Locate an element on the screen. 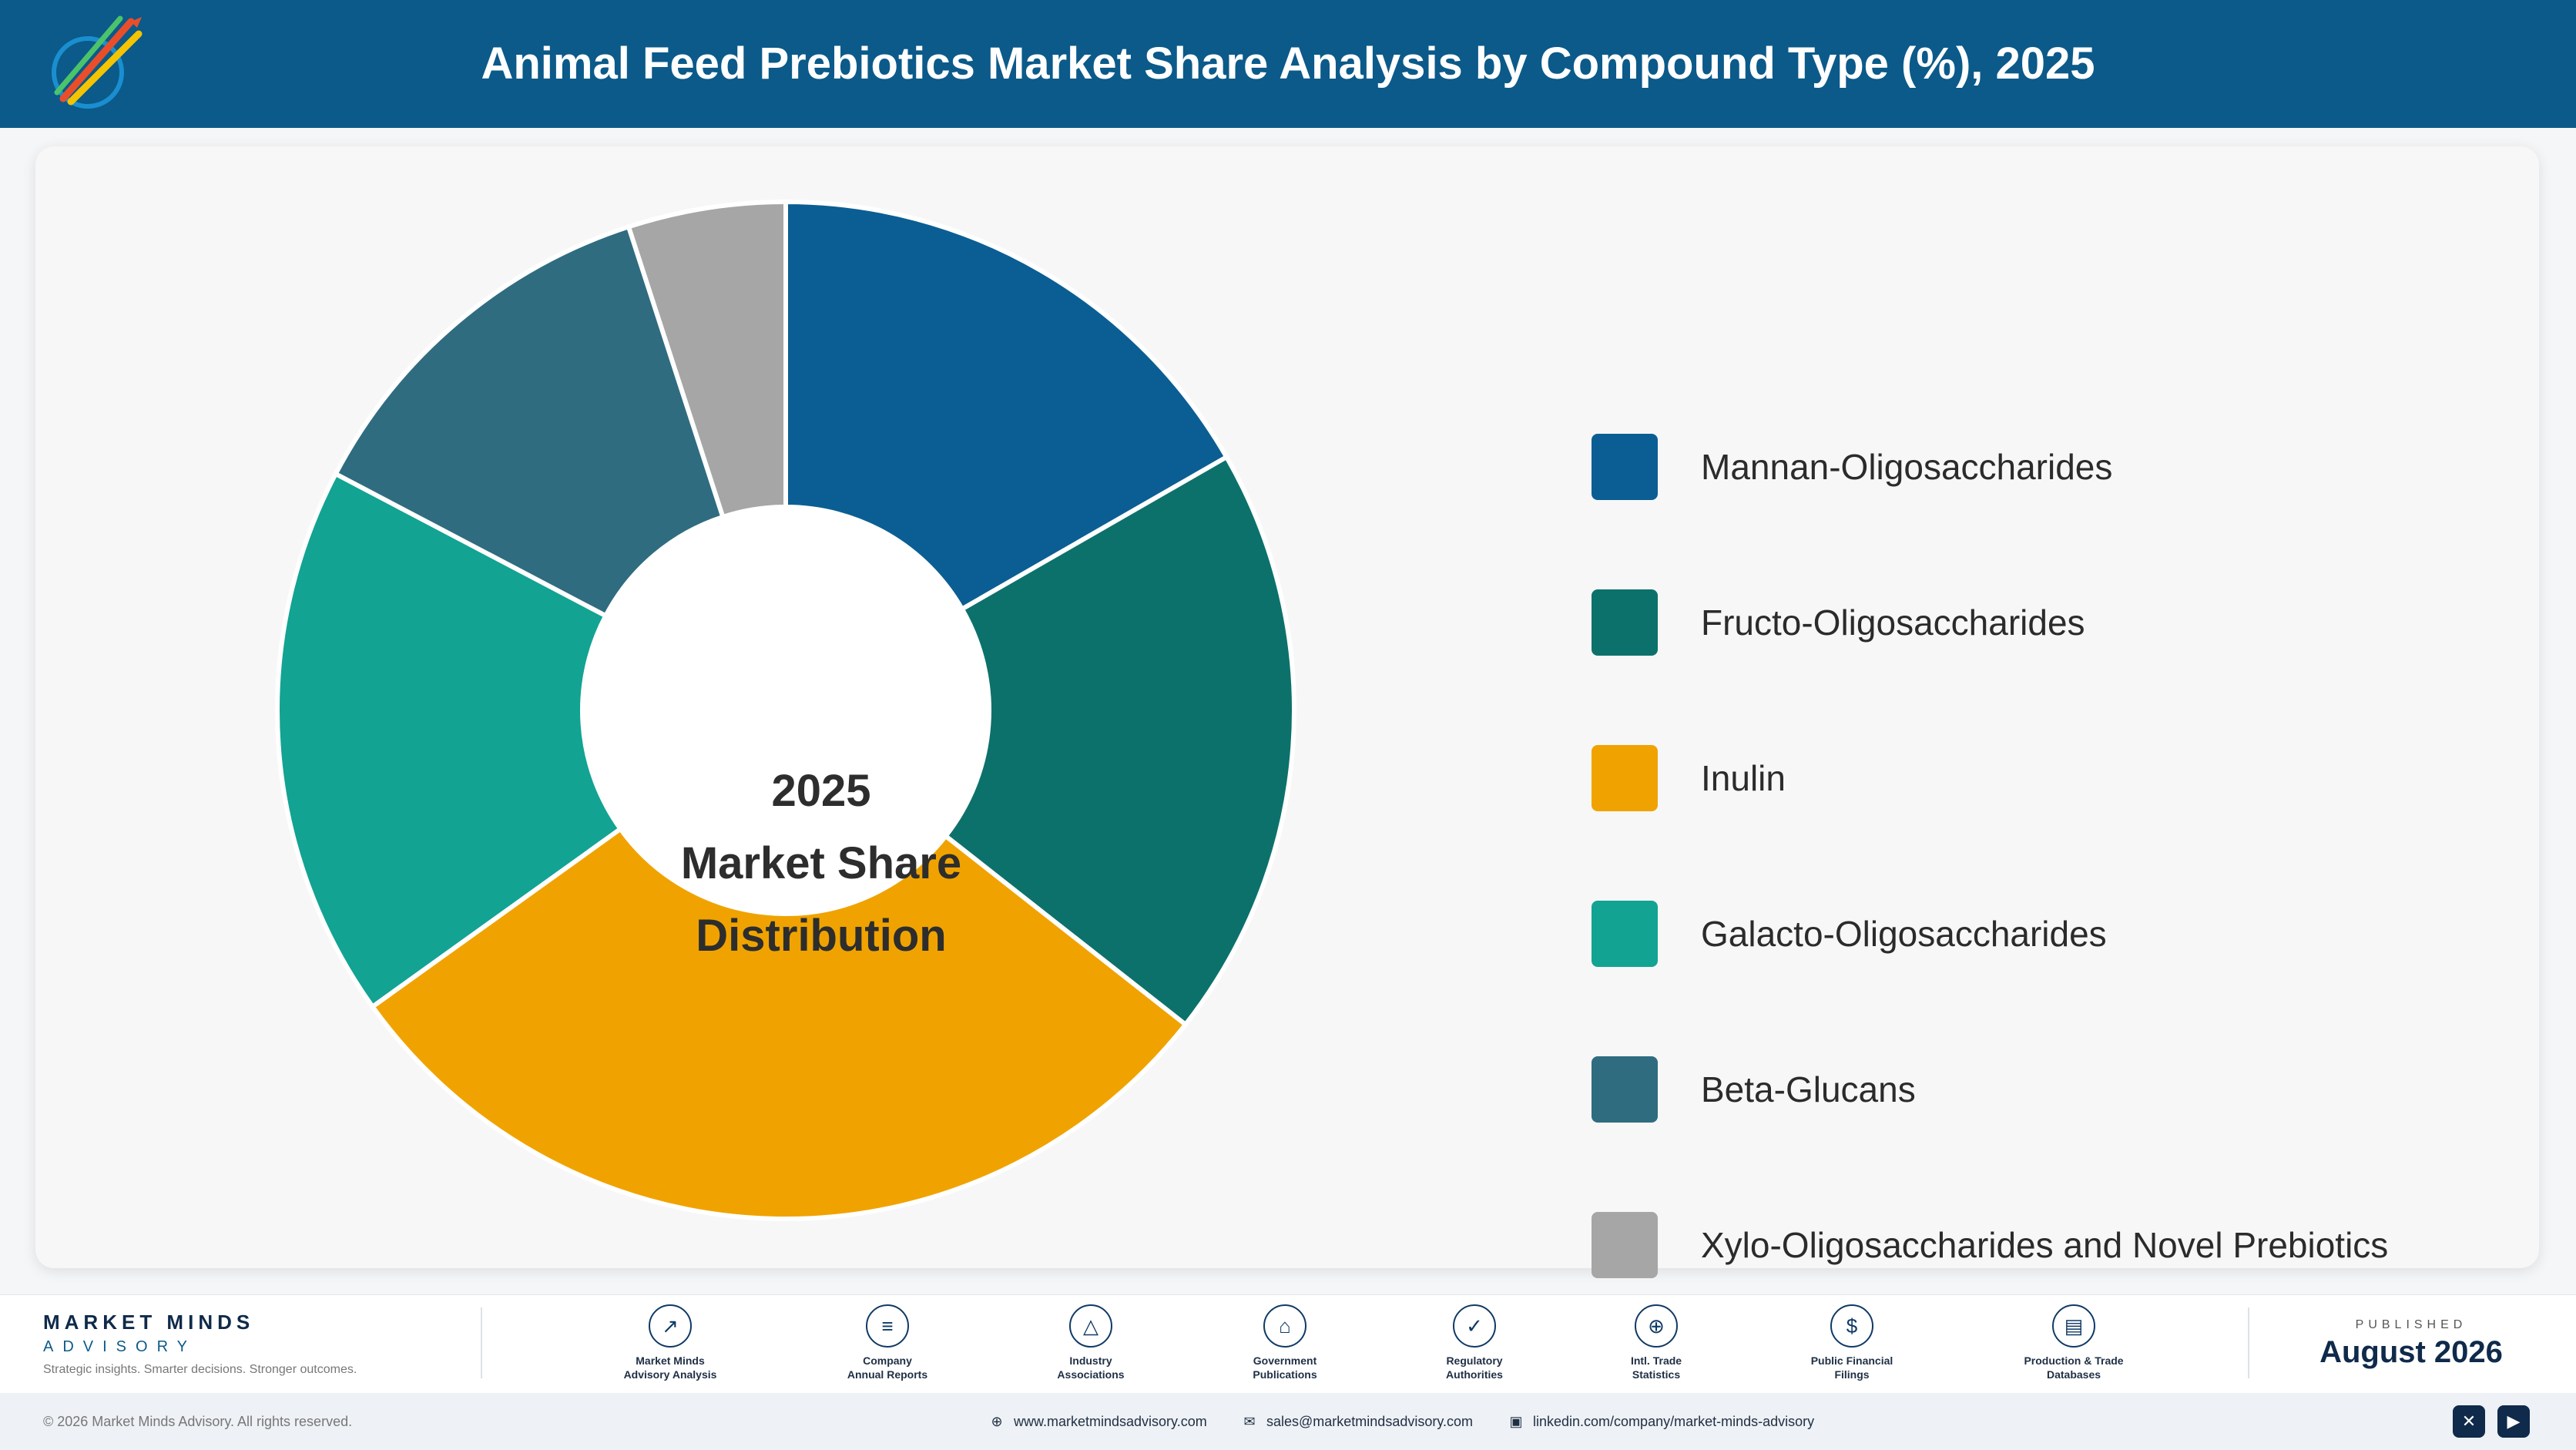 Image resolution: width=2576 pixels, height=1450 pixels. legend-label: Mannan-Oligosaccharides is located at coordinates (1907, 467).